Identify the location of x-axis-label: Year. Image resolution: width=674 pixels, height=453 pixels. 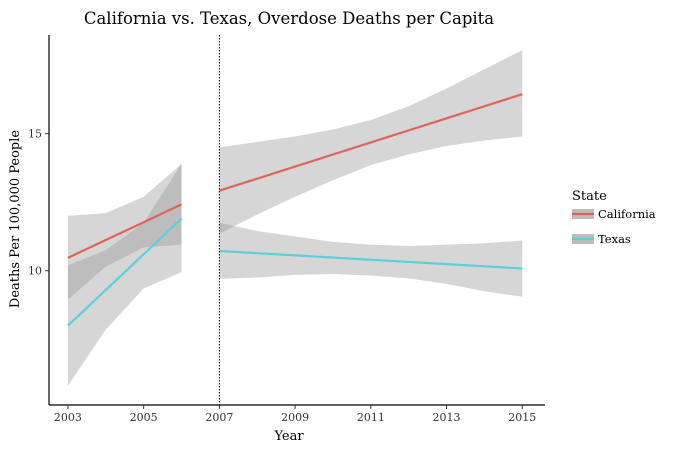
(288, 436).